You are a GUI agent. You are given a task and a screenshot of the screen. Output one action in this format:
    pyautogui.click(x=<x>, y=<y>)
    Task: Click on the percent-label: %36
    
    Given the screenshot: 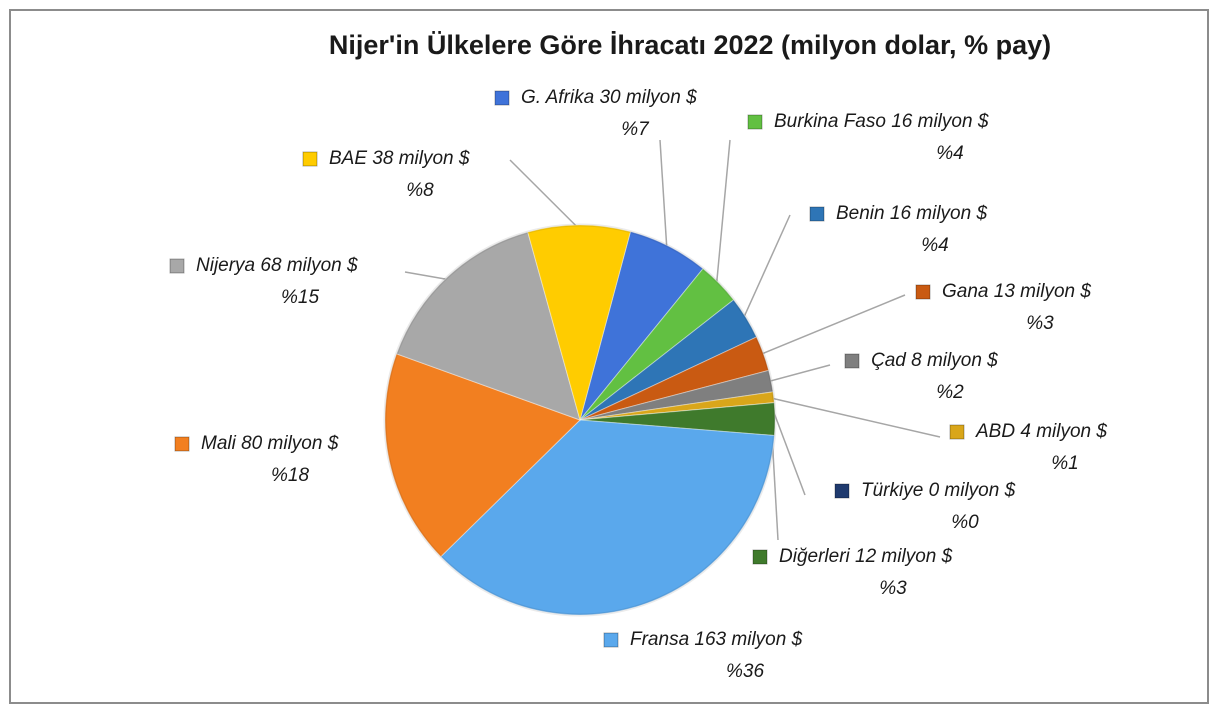 What is the action you would take?
    pyautogui.click(x=745, y=671)
    